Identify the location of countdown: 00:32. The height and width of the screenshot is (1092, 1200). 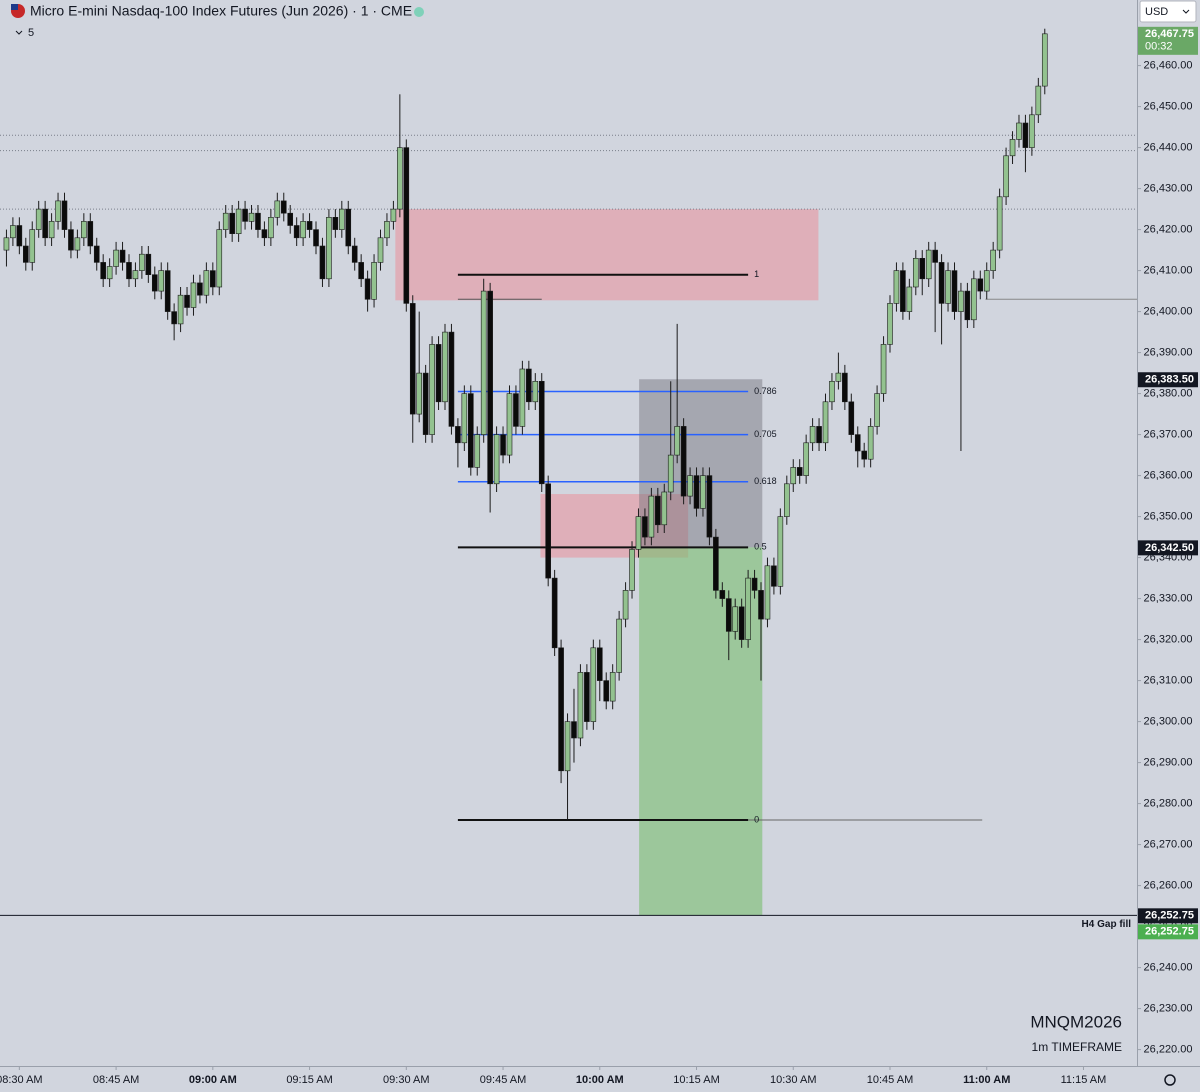
(1159, 47).